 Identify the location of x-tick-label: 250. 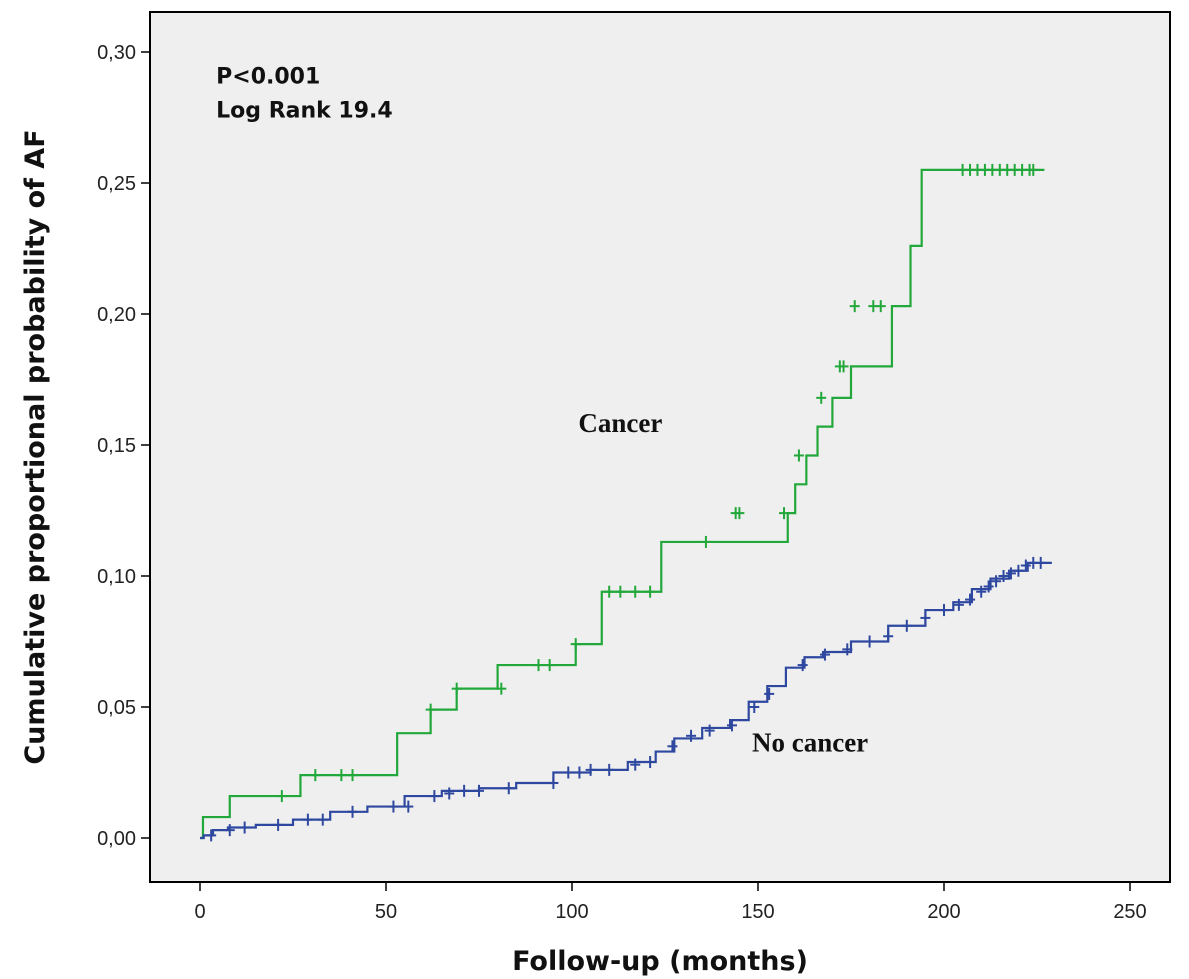
(1129, 912).